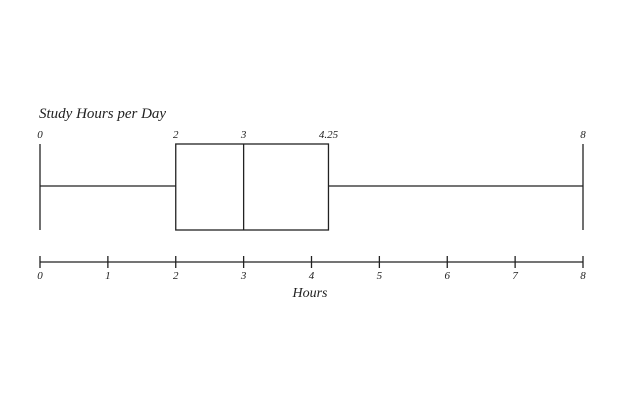 The image size is (617, 402). I want to click on x-tick-label: 0, so click(40, 276).